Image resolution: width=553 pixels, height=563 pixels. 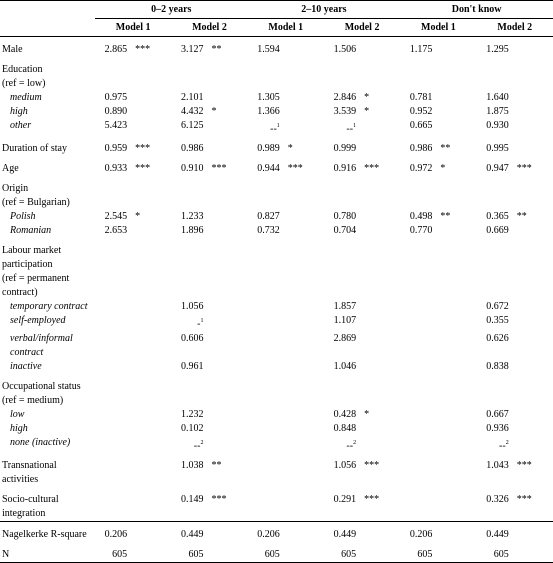 What do you see at coordinates (445, 217) in the screenshot?
I see `significance: **` at bounding box center [445, 217].